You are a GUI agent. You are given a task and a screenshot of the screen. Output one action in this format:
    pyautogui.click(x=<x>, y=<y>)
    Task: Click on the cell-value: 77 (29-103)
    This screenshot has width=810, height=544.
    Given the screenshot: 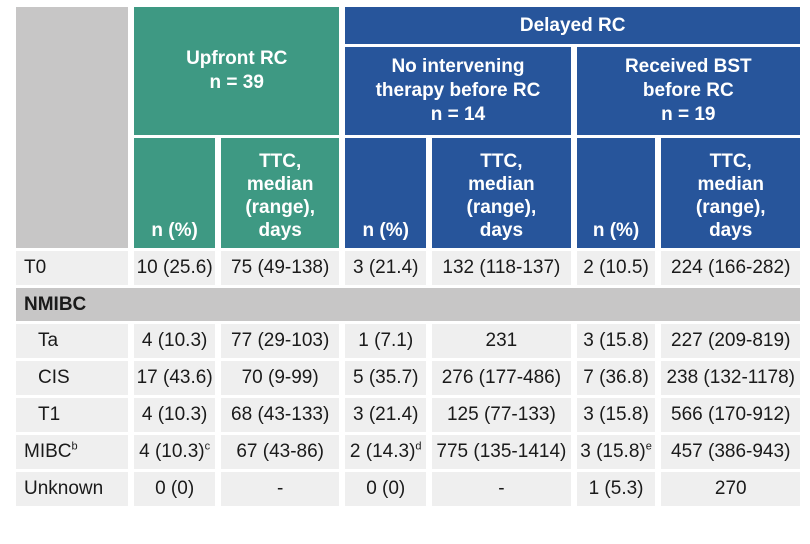 What is the action you would take?
    pyautogui.click(x=280, y=341)
    